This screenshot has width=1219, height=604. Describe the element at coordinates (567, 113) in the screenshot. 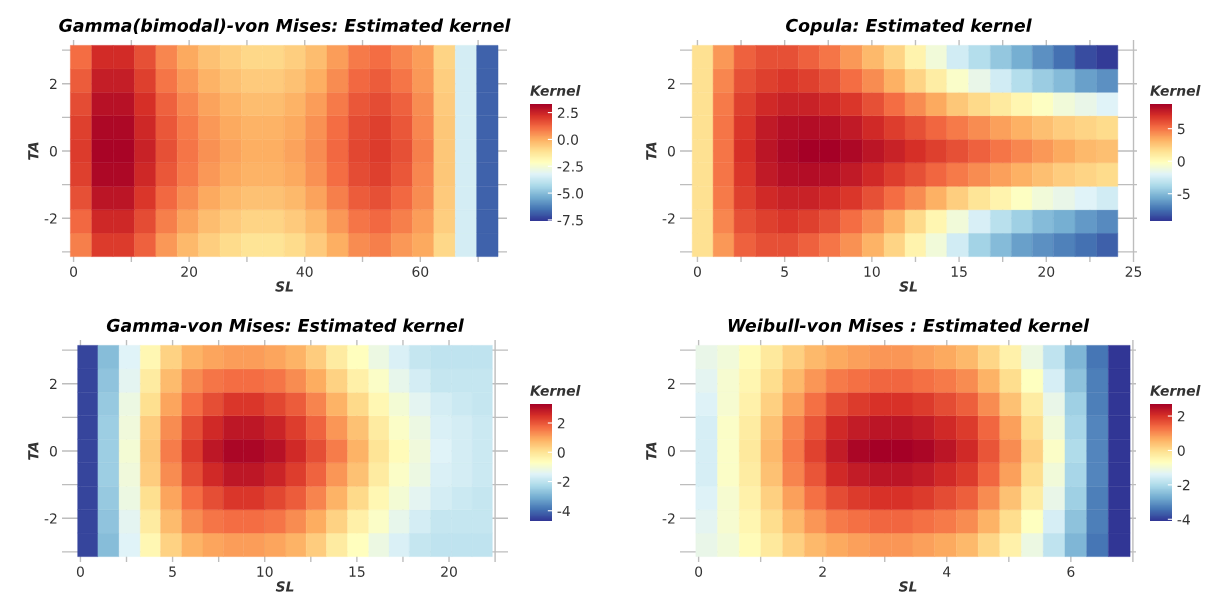

I see `color-bar-label: 2.5` at that location.